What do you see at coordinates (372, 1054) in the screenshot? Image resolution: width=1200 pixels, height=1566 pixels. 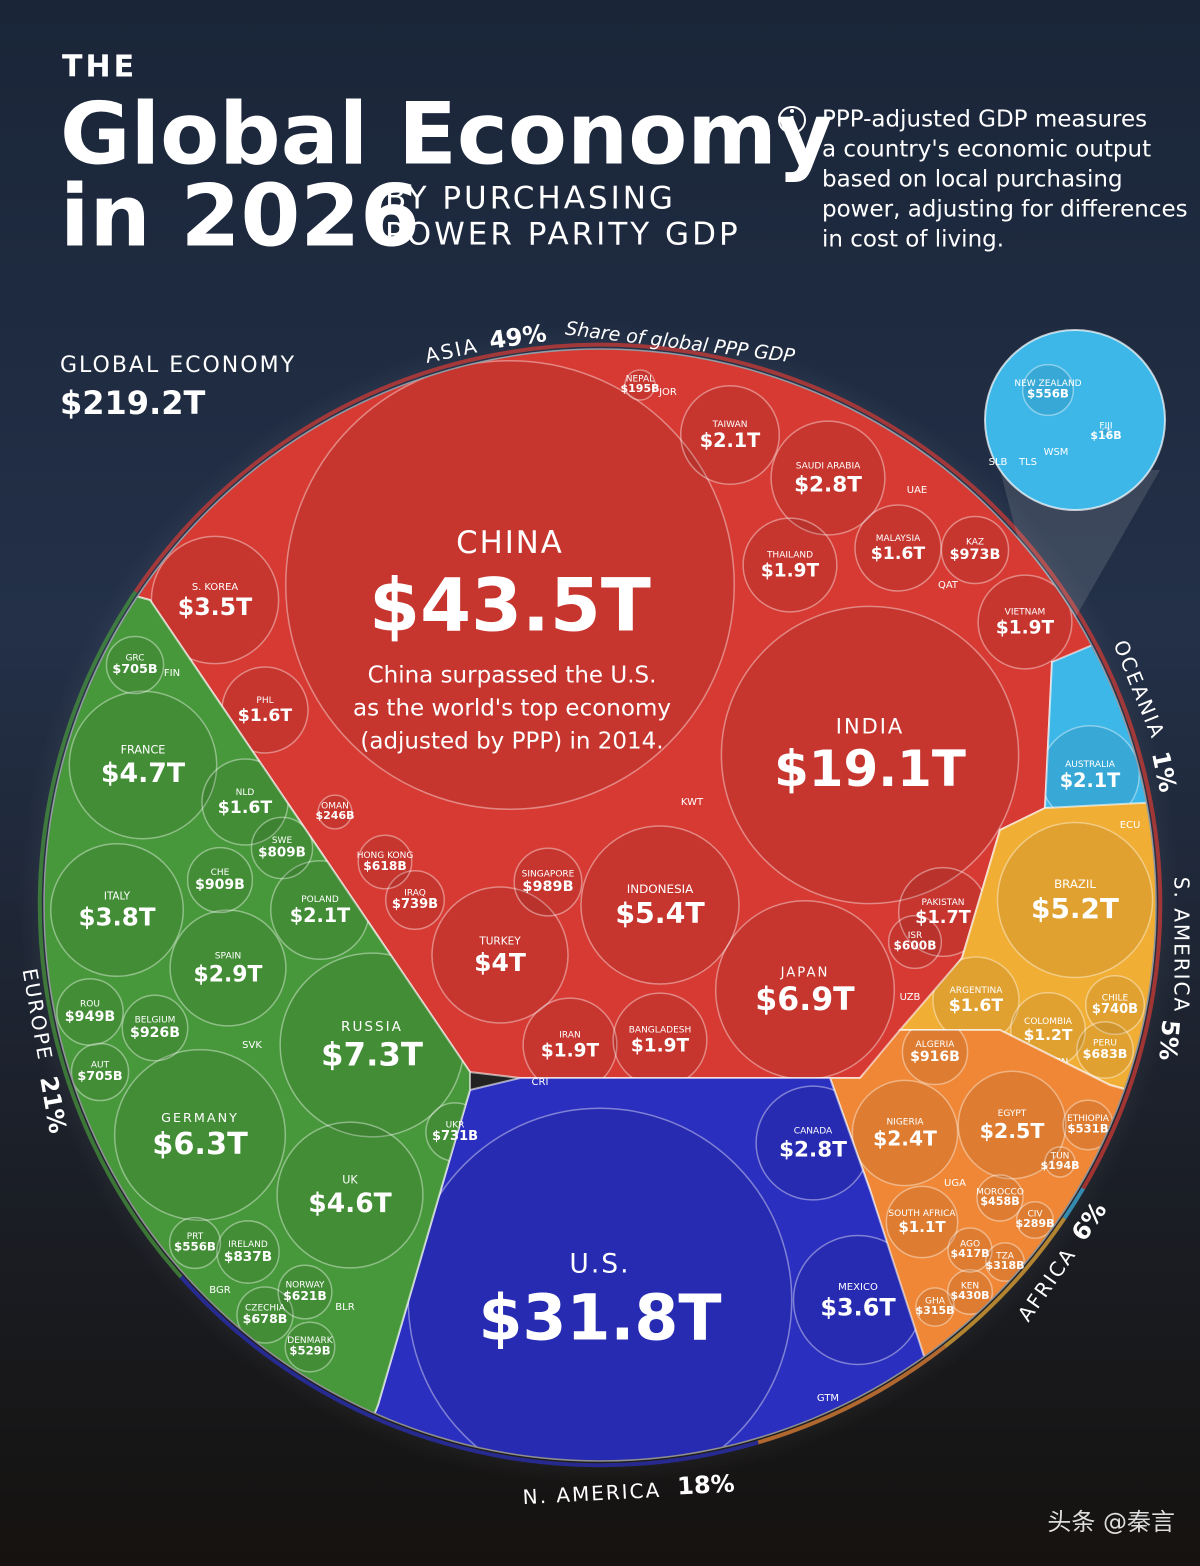 I see `value-label: $7.3T` at bounding box center [372, 1054].